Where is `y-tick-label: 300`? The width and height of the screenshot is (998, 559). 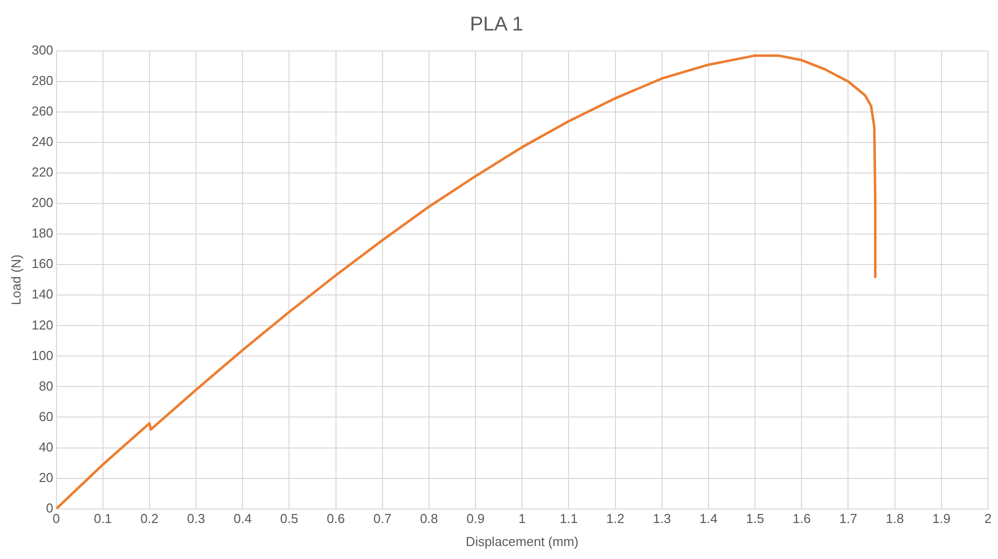
y-tick-label: 300 is located at coordinates (43, 50).